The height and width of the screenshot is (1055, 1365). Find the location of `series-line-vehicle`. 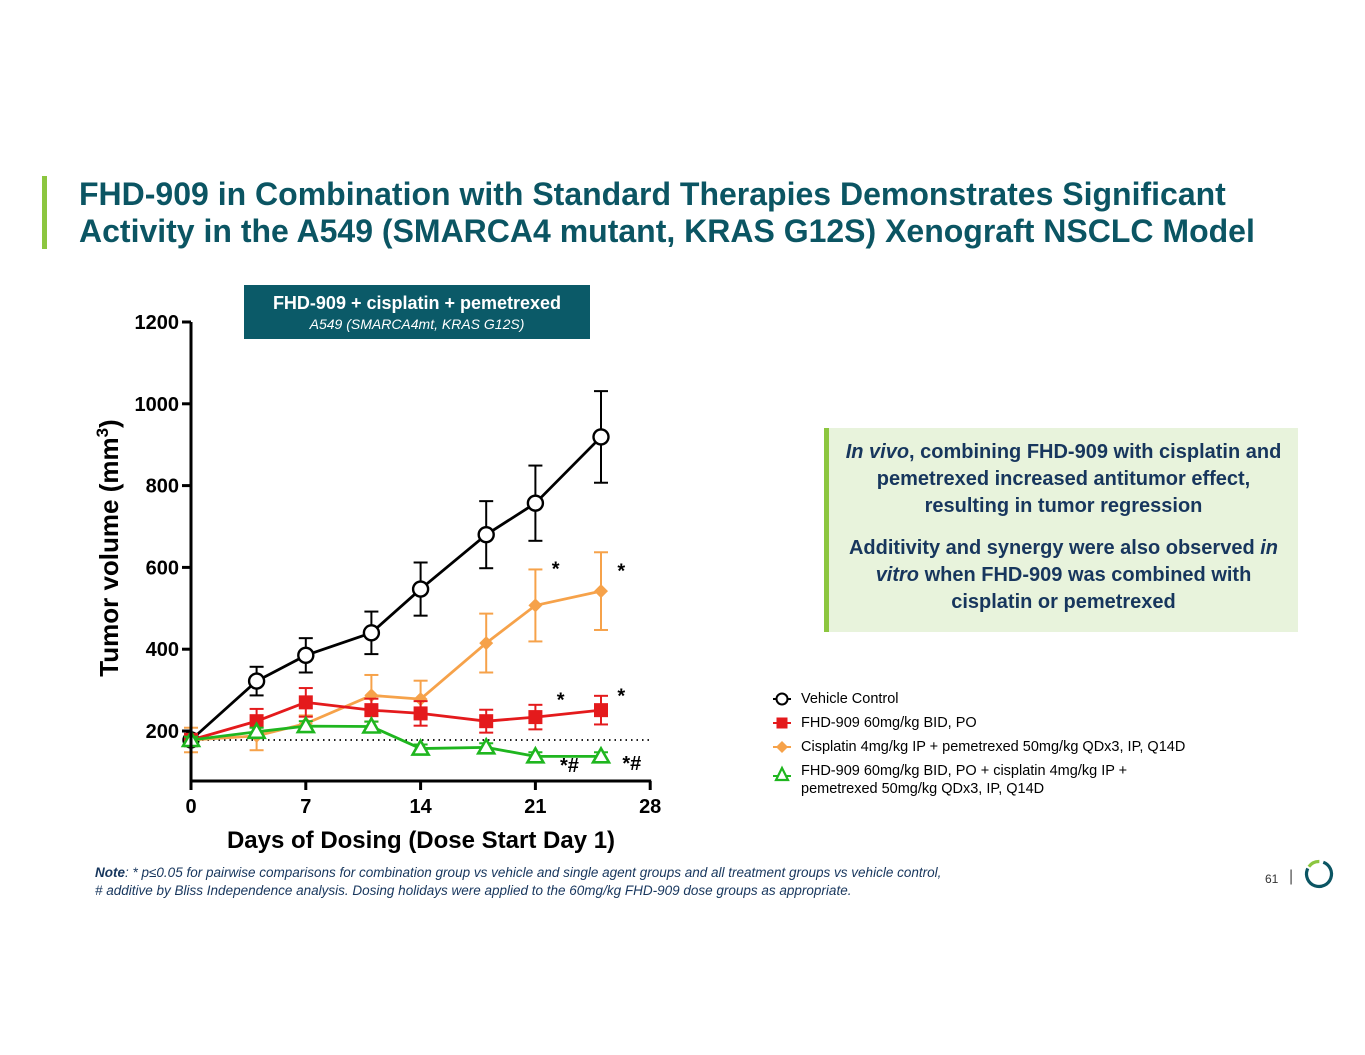

series-line-vehicle is located at coordinates (396, 588).